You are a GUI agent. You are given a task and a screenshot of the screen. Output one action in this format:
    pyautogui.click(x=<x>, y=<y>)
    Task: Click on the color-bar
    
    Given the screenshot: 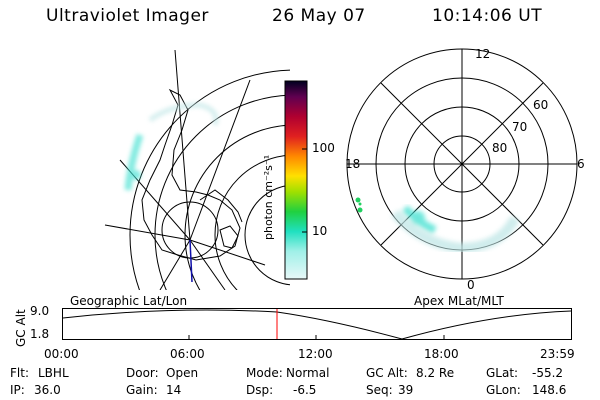 What is the action you would take?
    pyautogui.click(x=296, y=180)
    